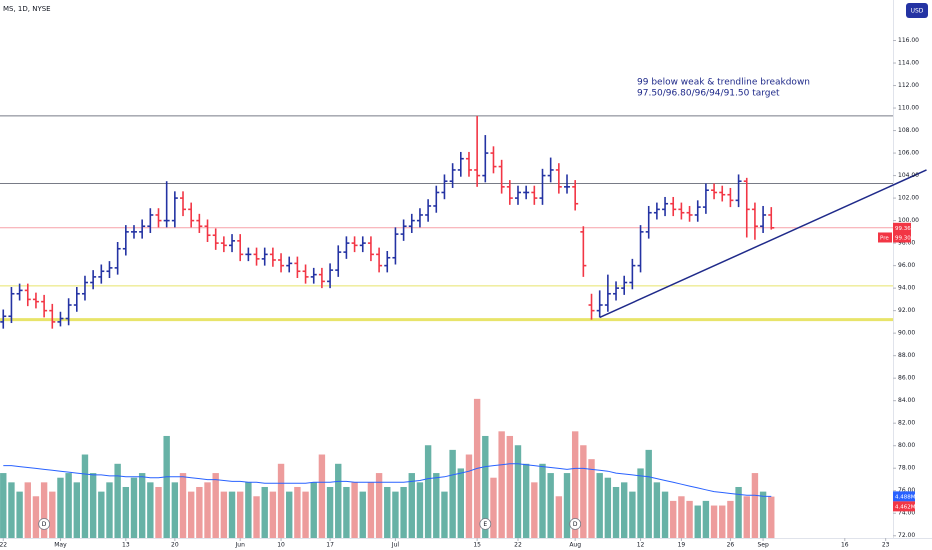  Describe the element at coordinates (908, 175) in the screenshot. I see `y-tick-label: 104.00` at that location.